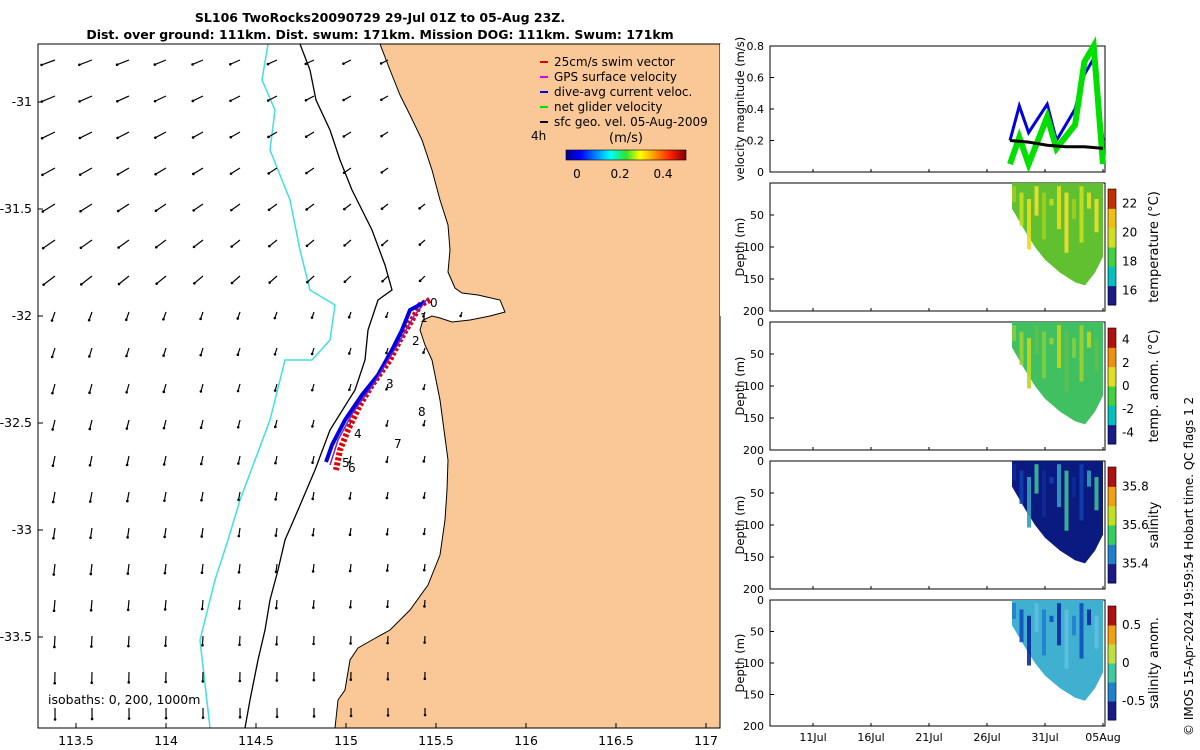 Image resolution: width=1200 pixels, height=750 pixels. I want to click on panel-colorbar-label: salinity anom., so click(1154, 663).